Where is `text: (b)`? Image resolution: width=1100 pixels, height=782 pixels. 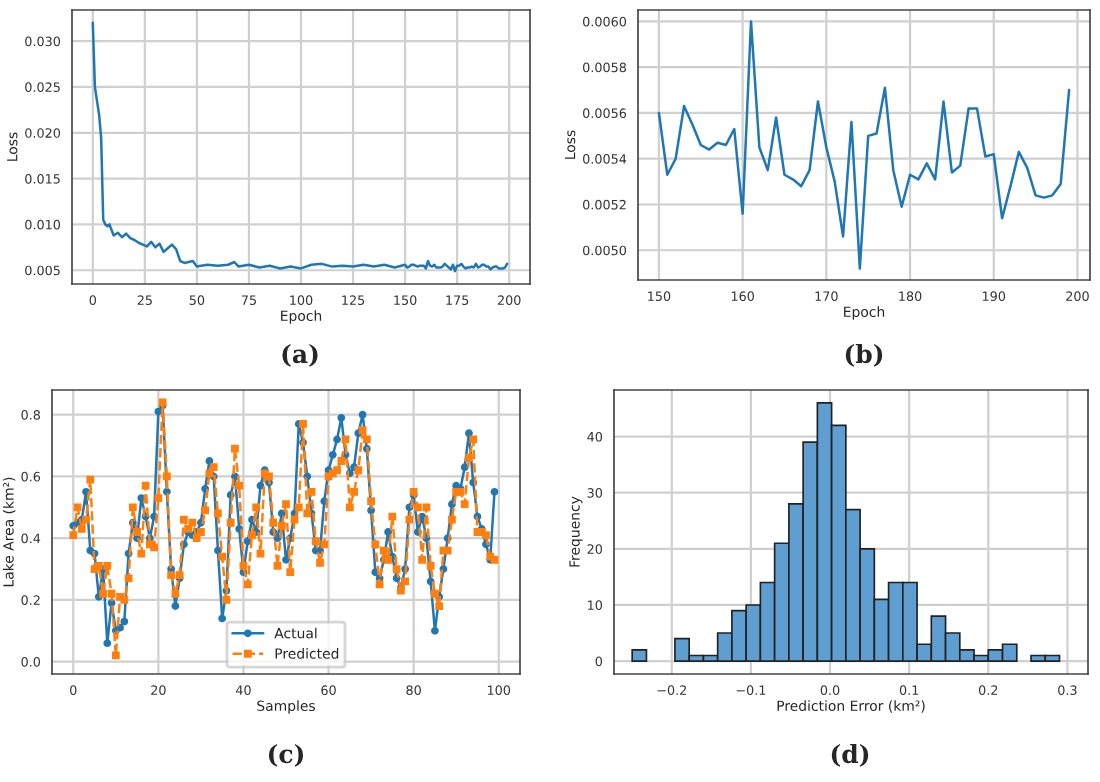
text: (b) is located at coordinates (864, 355).